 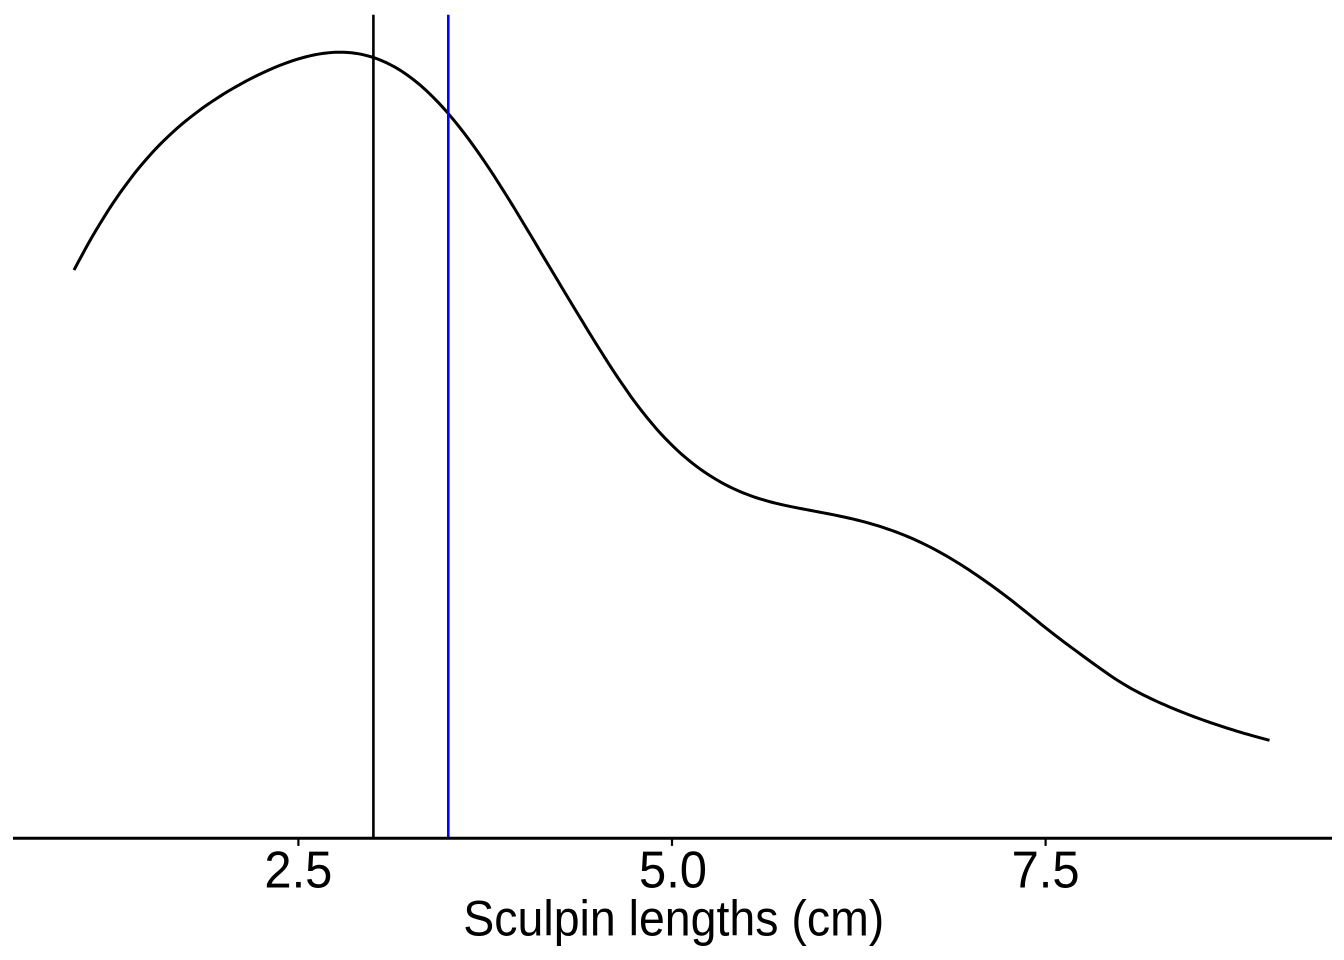 I want to click on svg-text: 7.5, so click(x=1046, y=870).